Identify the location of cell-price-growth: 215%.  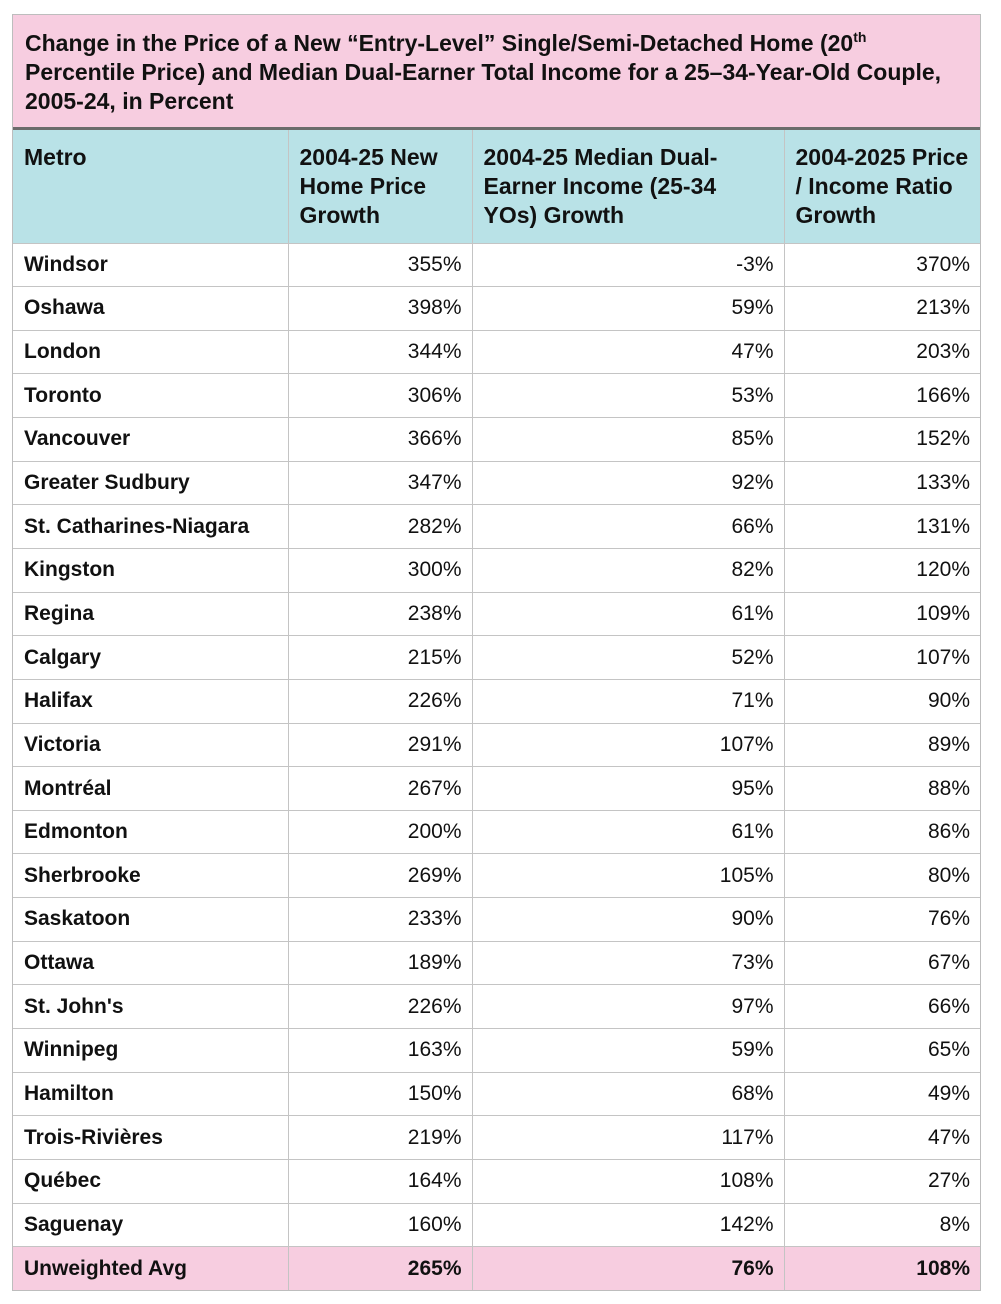
(380, 657).